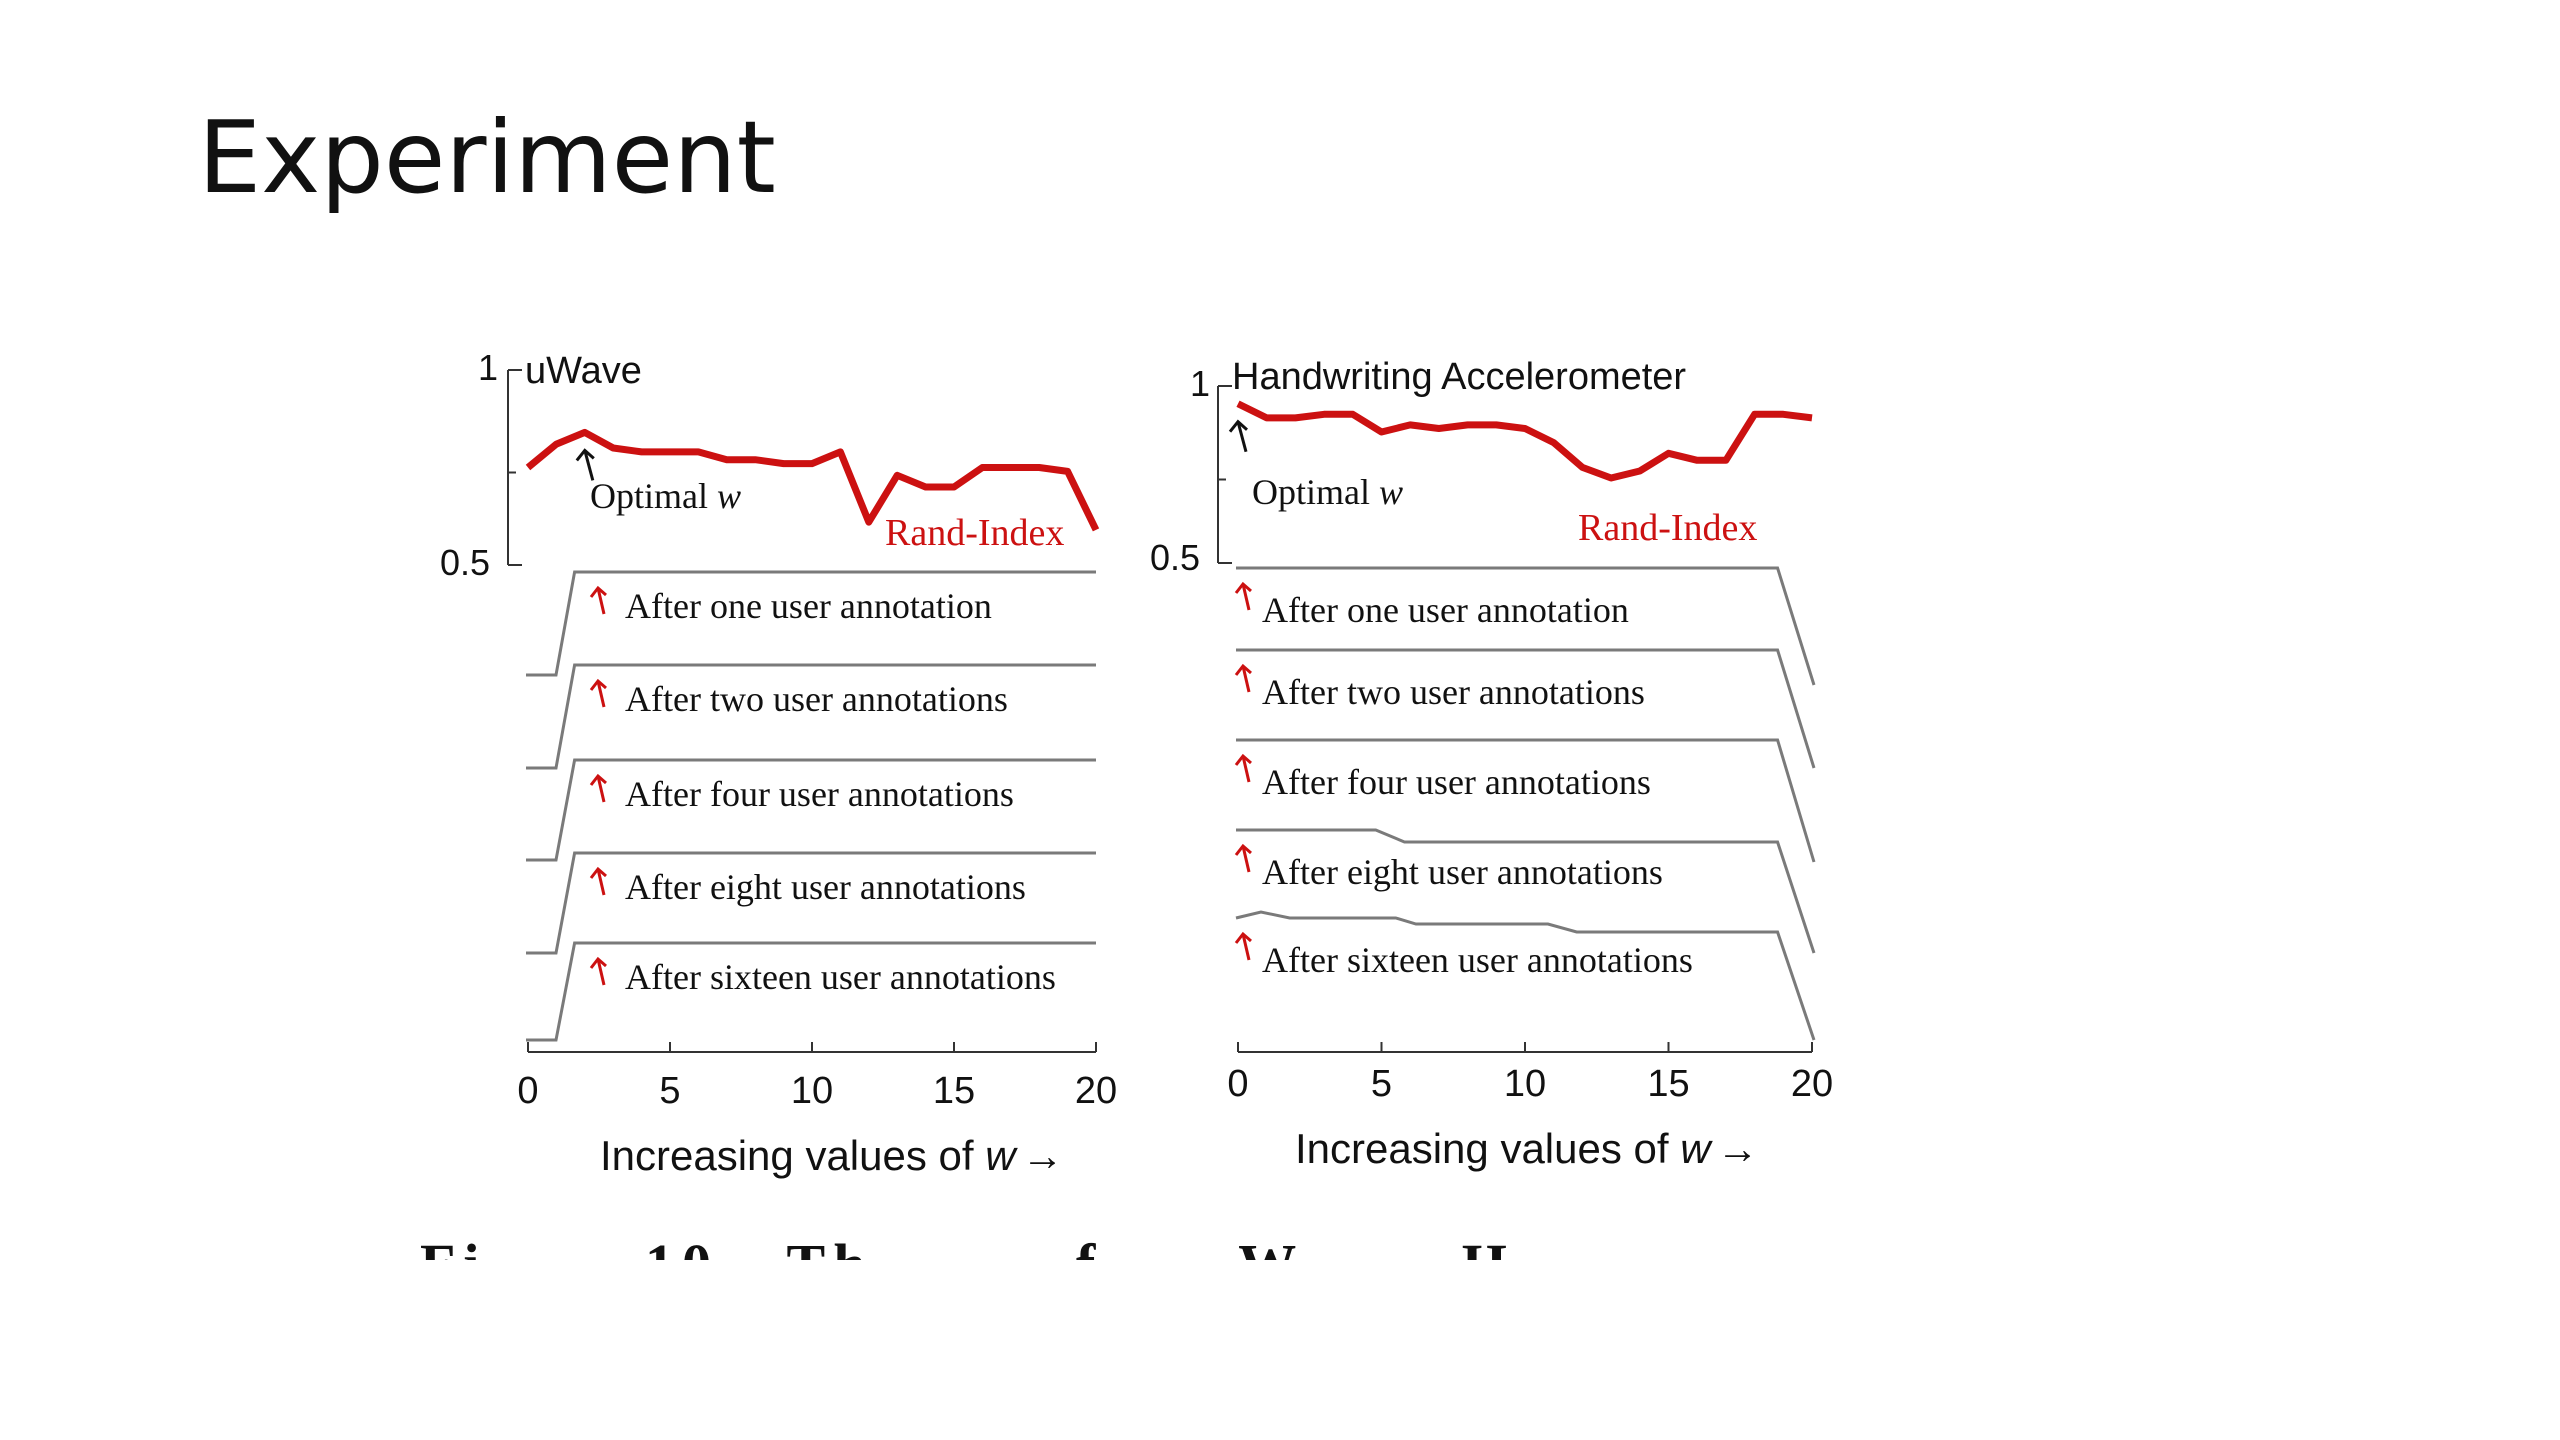  I want to click on caption-fragment: Fi 10 Th f W H, so click(1120, 1248).